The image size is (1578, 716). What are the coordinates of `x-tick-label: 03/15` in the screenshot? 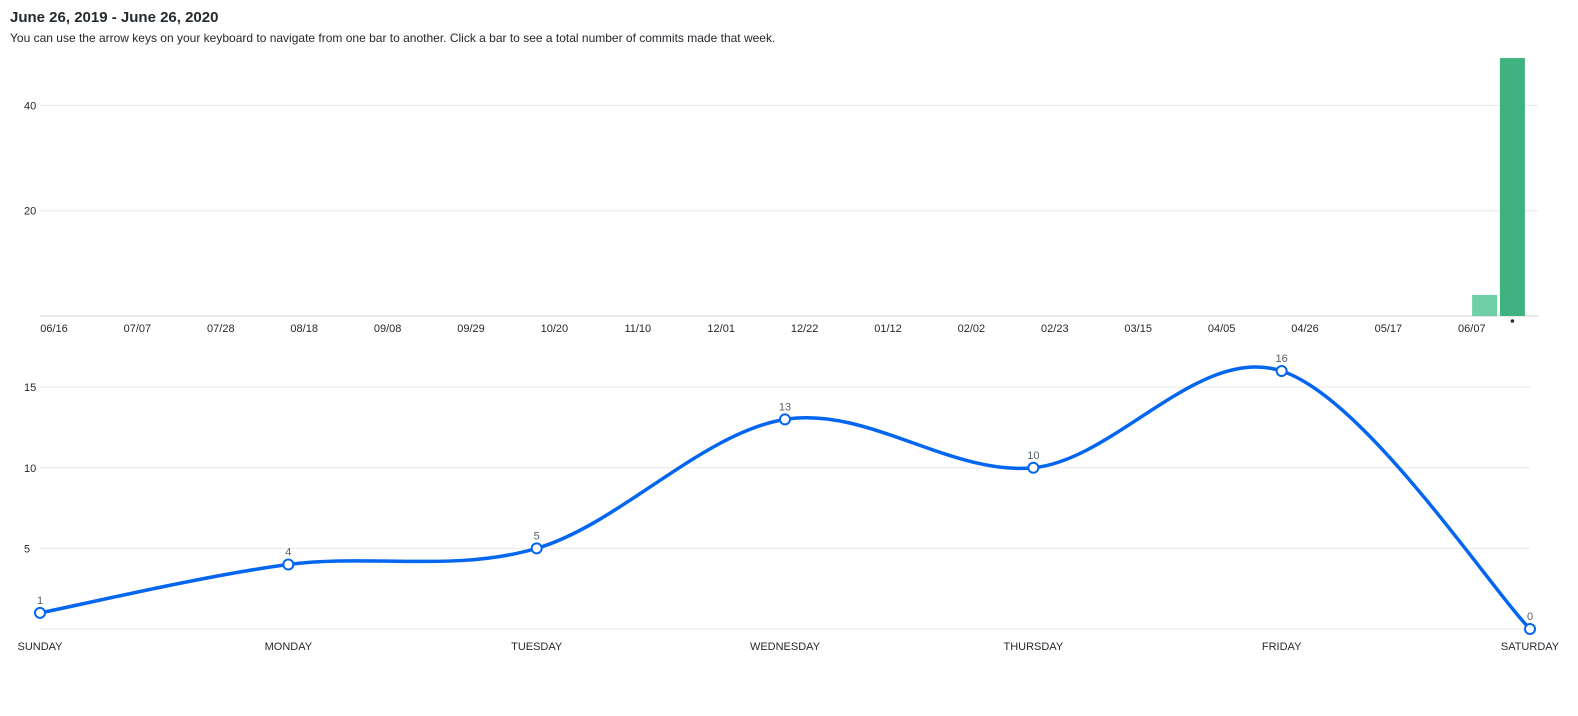 It's located at (1138, 329).